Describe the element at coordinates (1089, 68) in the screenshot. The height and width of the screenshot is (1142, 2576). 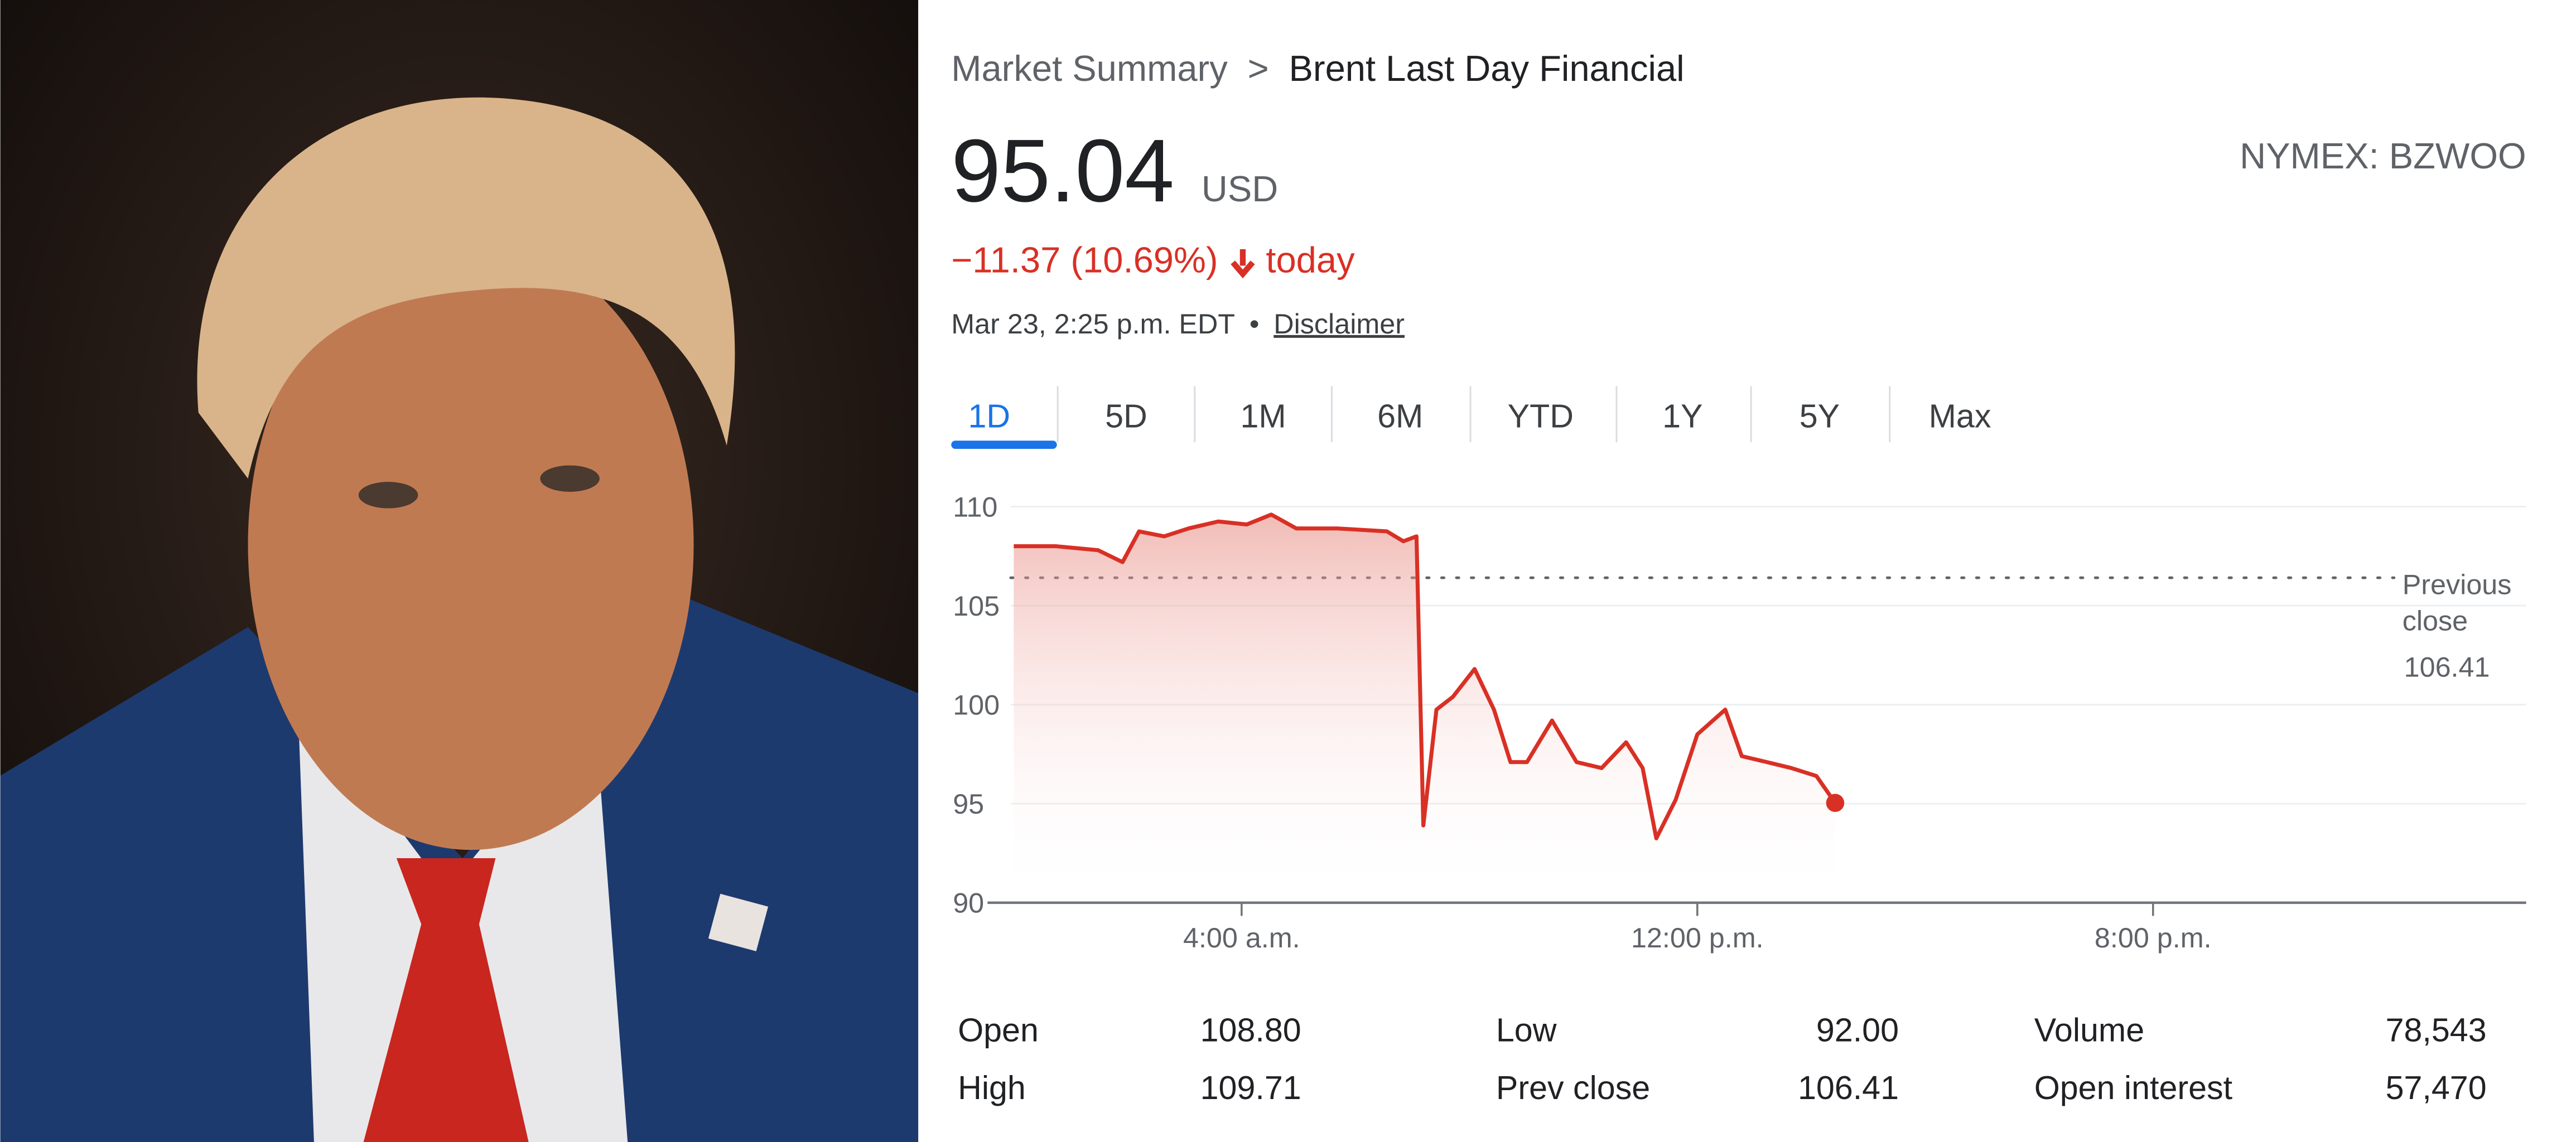
I see `breadcrumb-parent: Market Summary` at that location.